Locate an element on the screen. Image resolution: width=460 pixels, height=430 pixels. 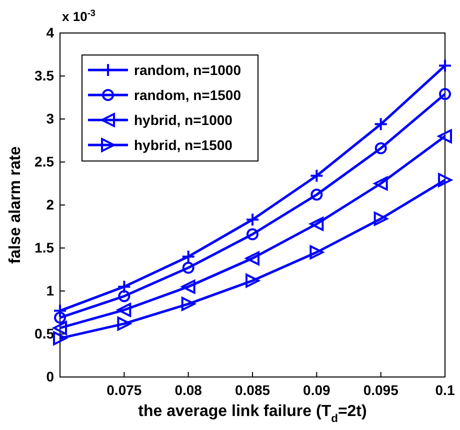
y-tick-label: 1.5 is located at coordinates (44, 247).